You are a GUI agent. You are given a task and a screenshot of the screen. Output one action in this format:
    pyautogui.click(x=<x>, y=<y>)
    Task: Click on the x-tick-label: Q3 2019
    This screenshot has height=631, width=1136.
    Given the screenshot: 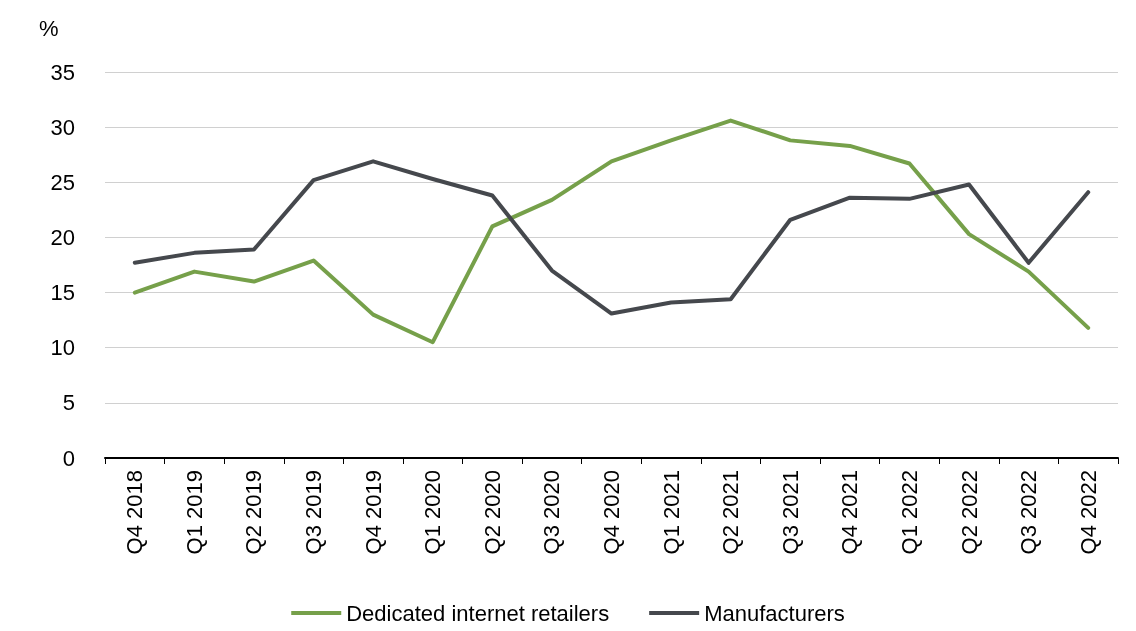 What is the action you would take?
    pyautogui.click(x=314, y=512)
    